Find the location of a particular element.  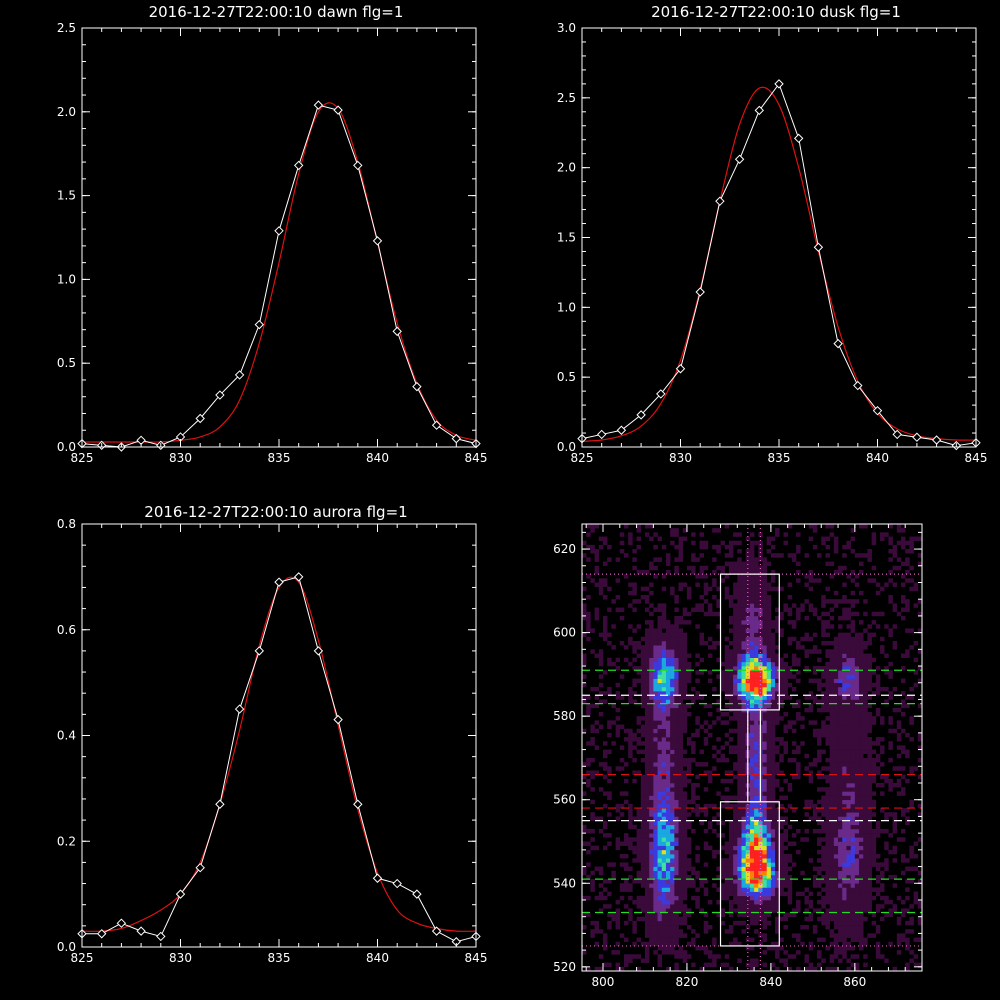

data-point is located at coordinates (397, 883).